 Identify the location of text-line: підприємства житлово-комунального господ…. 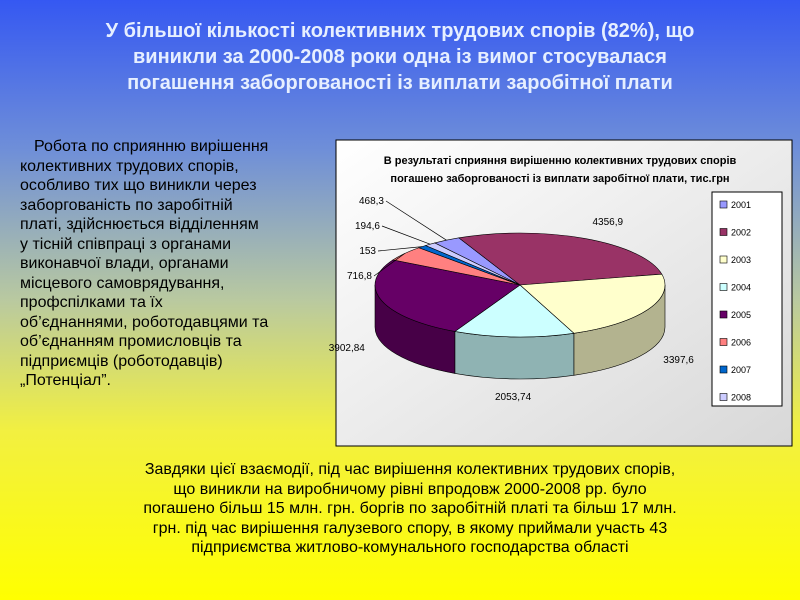
(410, 547).